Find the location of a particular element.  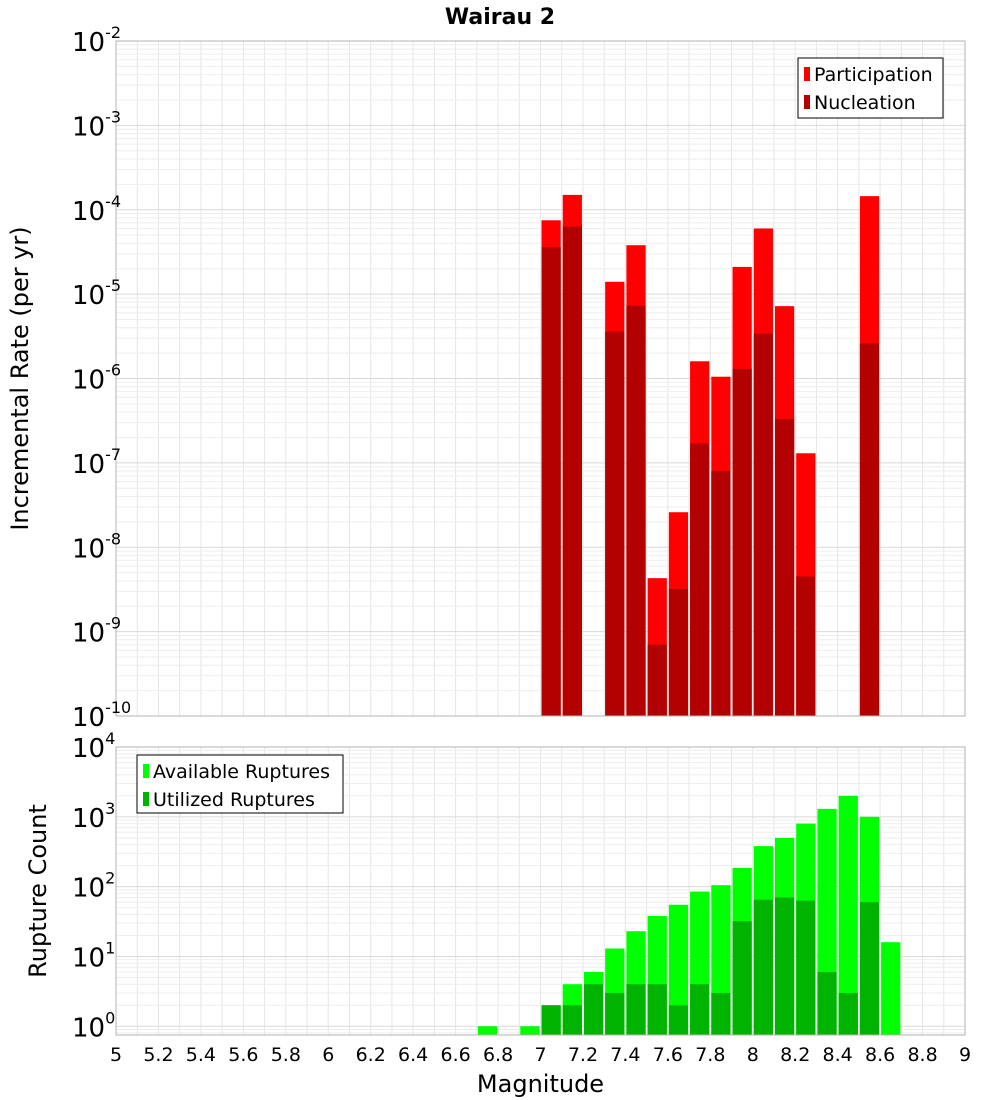

y-tick-label: 10⁻² is located at coordinates (96, 40).